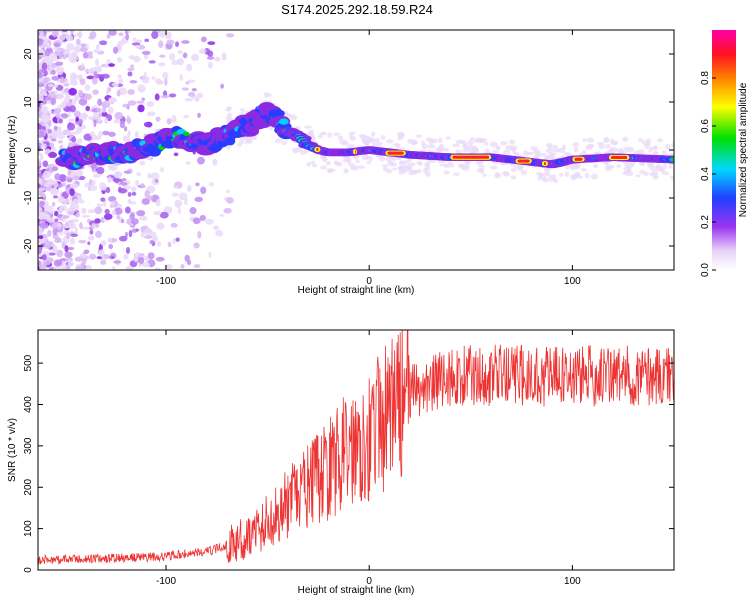 The width and height of the screenshot is (750, 600). I want to click on snr-ytick-label: 100, so click(28, 528).